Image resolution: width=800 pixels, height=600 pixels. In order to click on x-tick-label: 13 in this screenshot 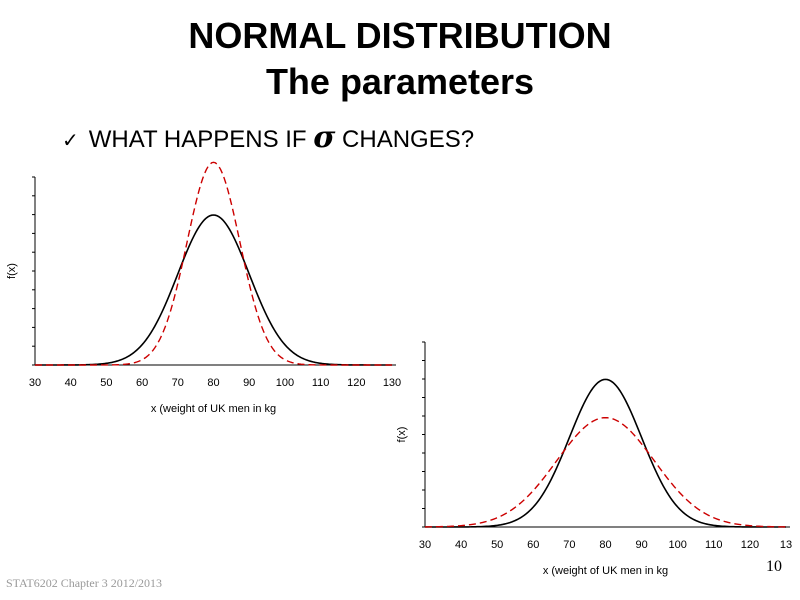, I will do `click(786, 545)`.